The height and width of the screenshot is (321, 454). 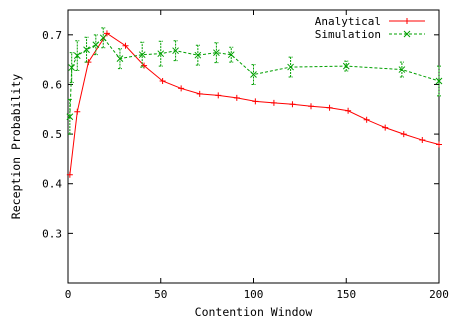 I want to click on x-tick-label: 100, so click(x=254, y=294).